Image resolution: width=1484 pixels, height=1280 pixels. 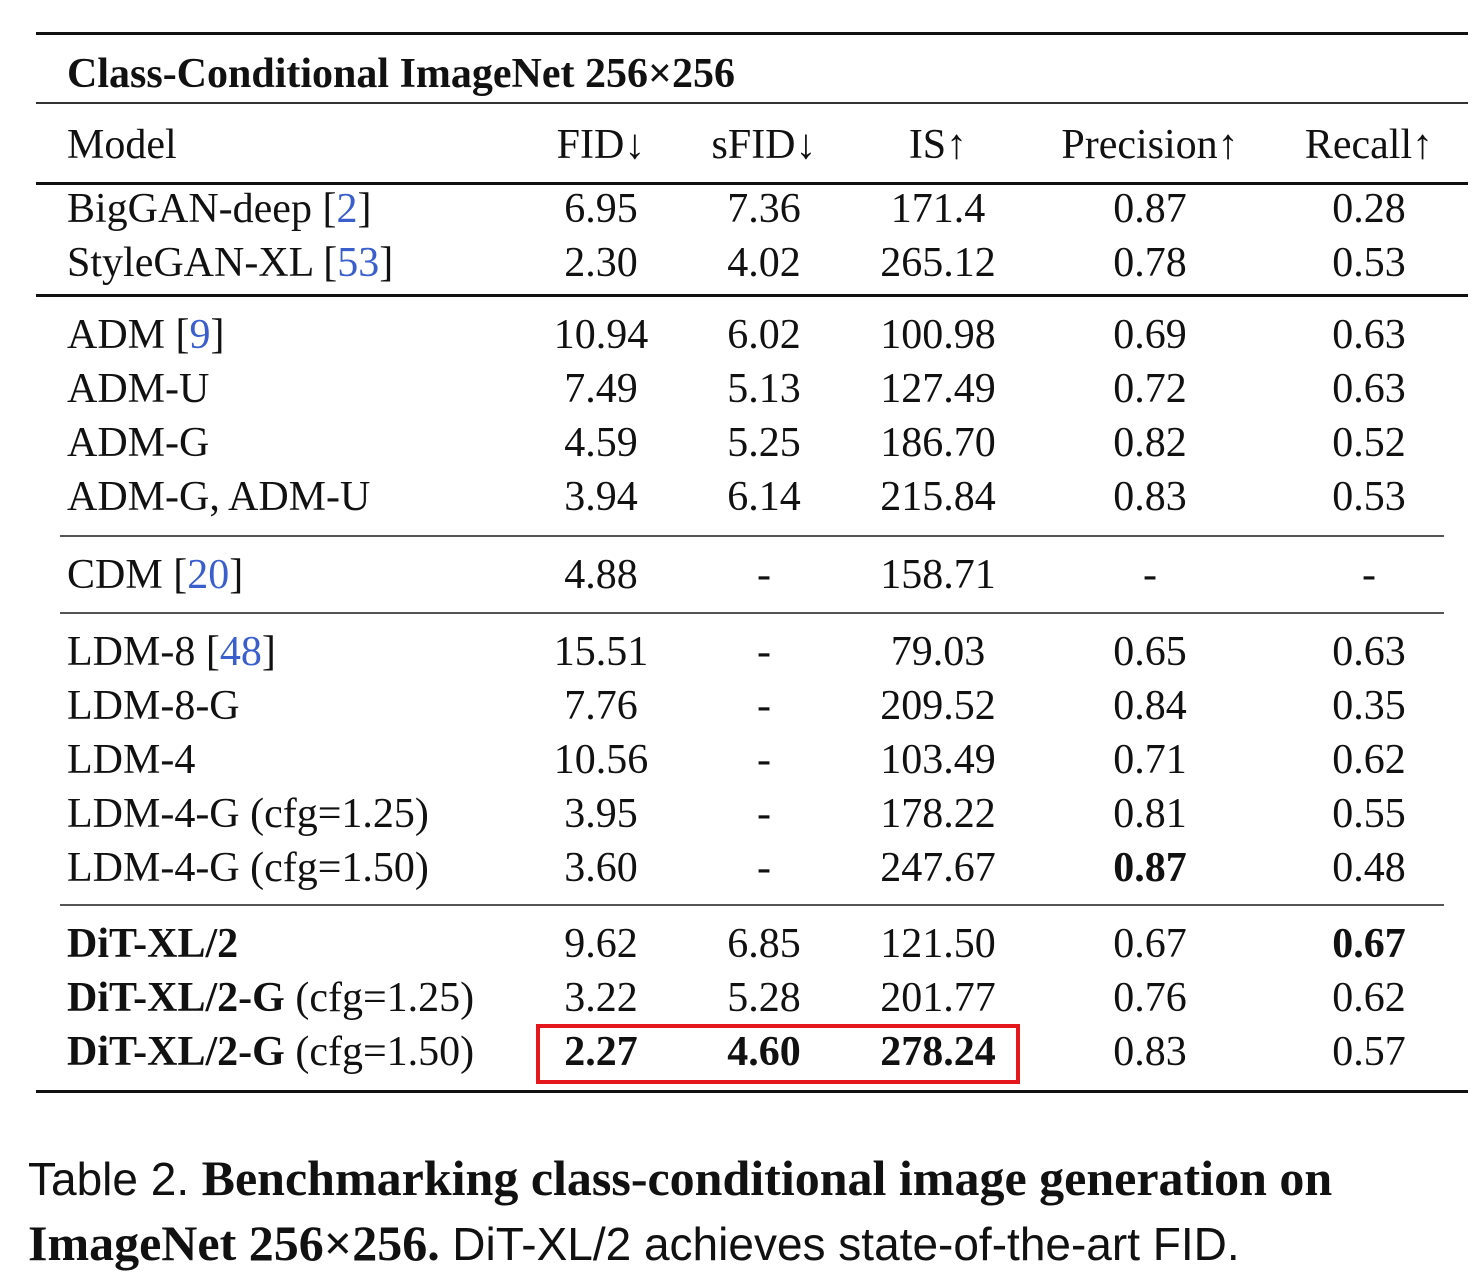 I want to click on table-cell: 0.48, so click(x=1369, y=868).